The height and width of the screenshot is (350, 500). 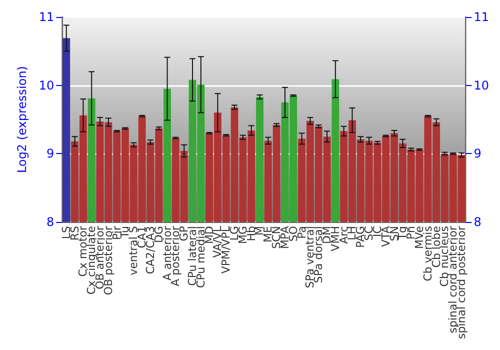 I want to click on y-tick-label: 11, so click(x=46, y=17).